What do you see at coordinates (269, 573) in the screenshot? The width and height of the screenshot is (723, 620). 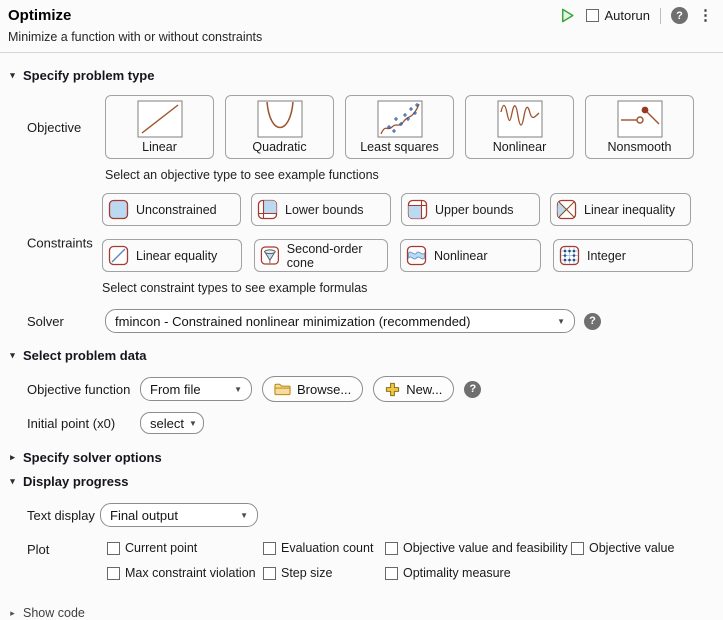 I see `step-size-checkbox` at bounding box center [269, 573].